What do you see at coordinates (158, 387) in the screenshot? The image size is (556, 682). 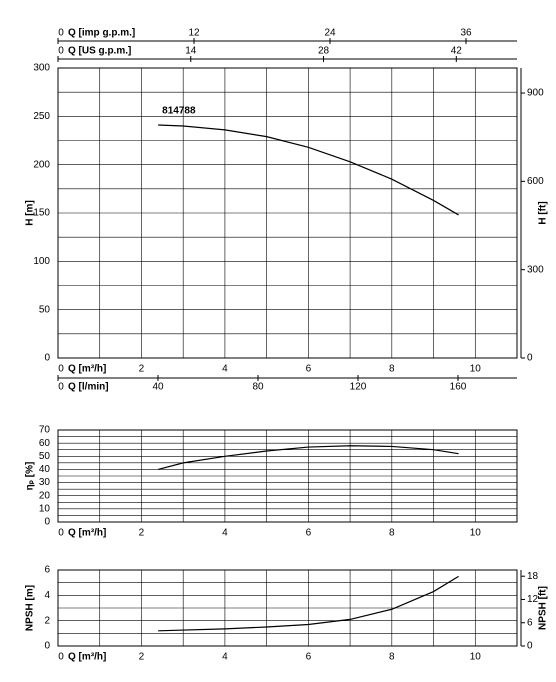 I see `secondary-tick-label: 40` at bounding box center [158, 387].